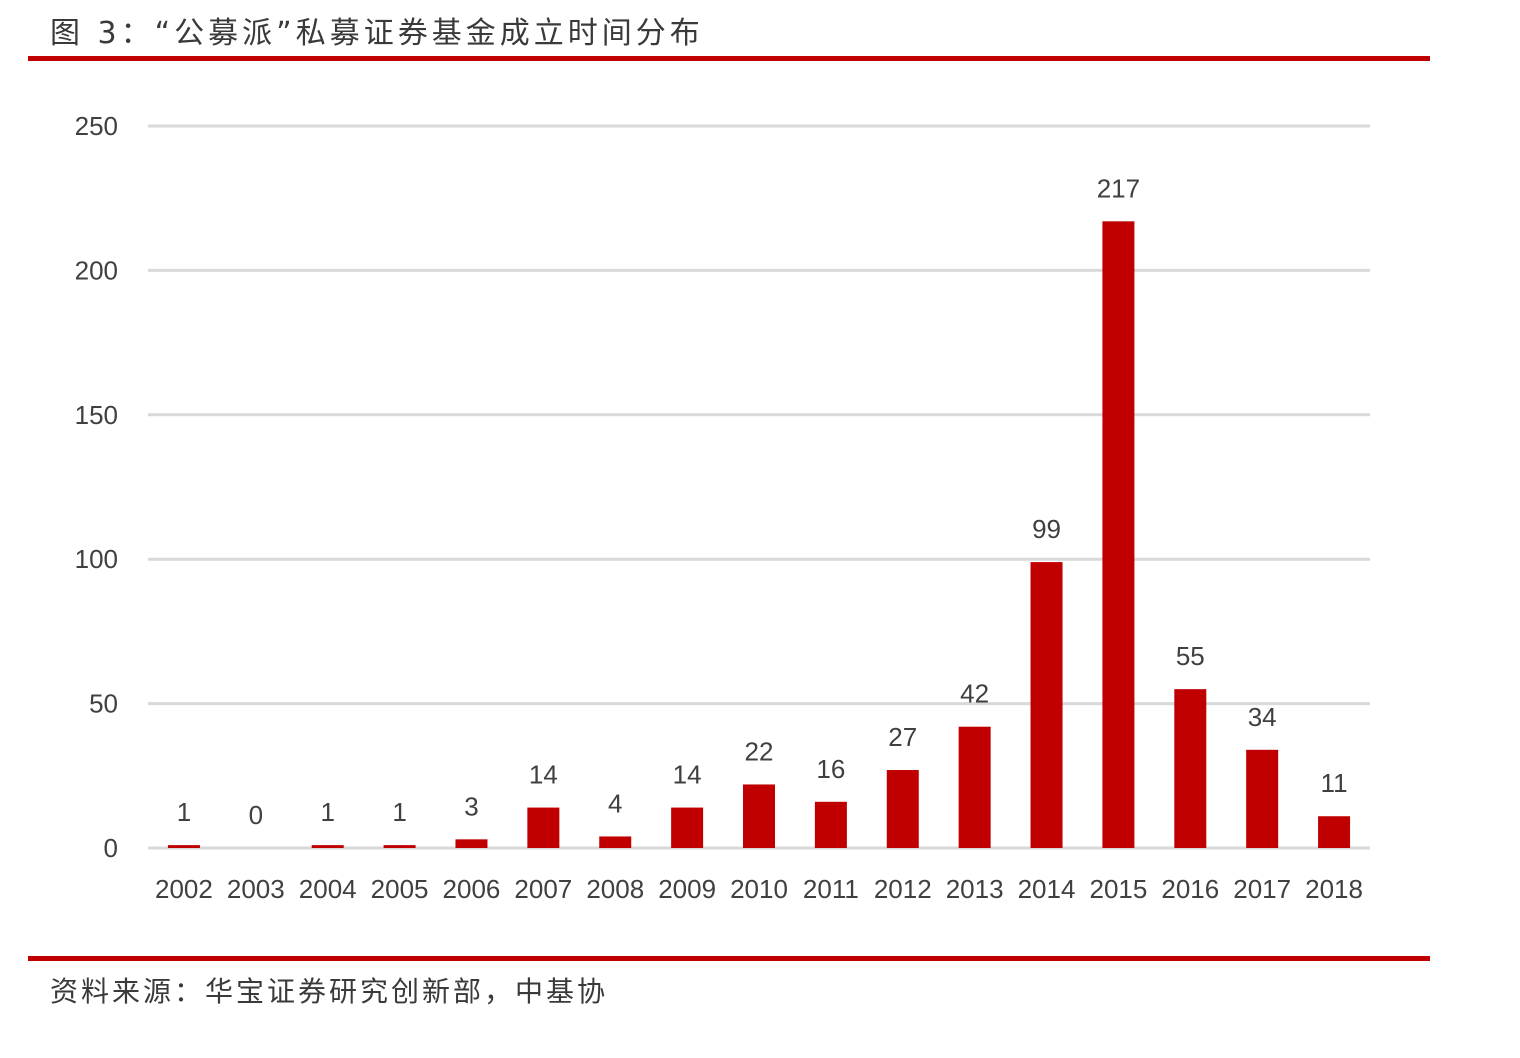 Image resolution: width=1520 pixels, height=1058 pixels. What do you see at coordinates (96, 126) in the screenshot?
I see `y-tick-label: 250` at bounding box center [96, 126].